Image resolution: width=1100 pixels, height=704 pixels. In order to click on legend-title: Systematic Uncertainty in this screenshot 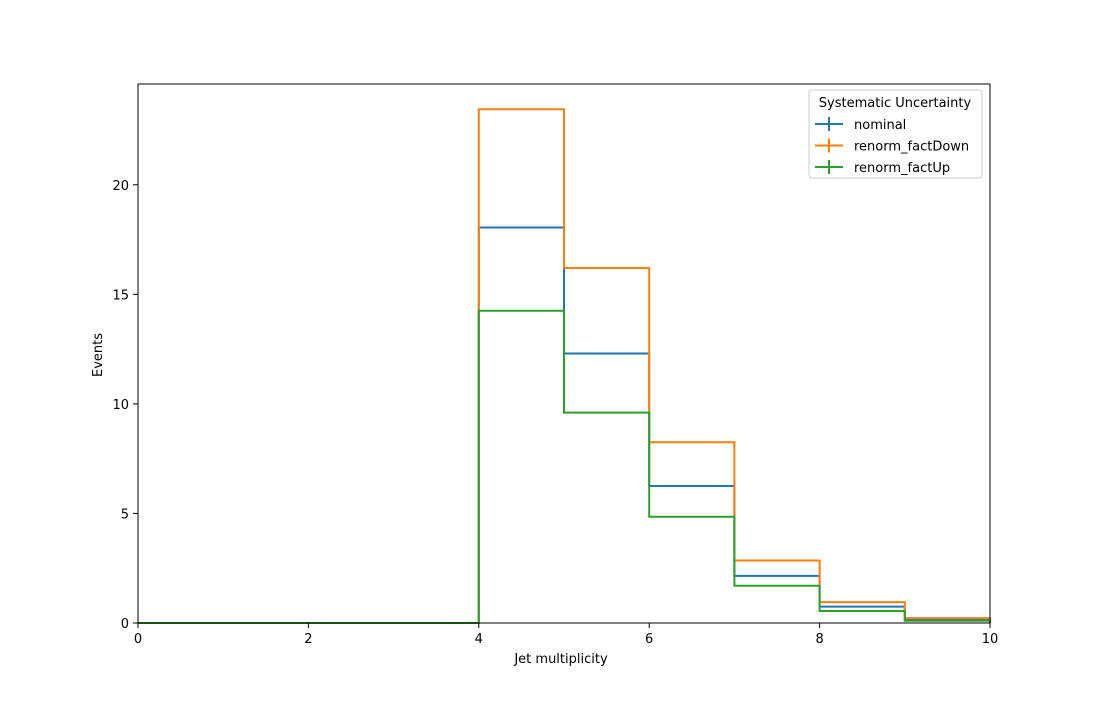, I will do `click(895, 103)`.